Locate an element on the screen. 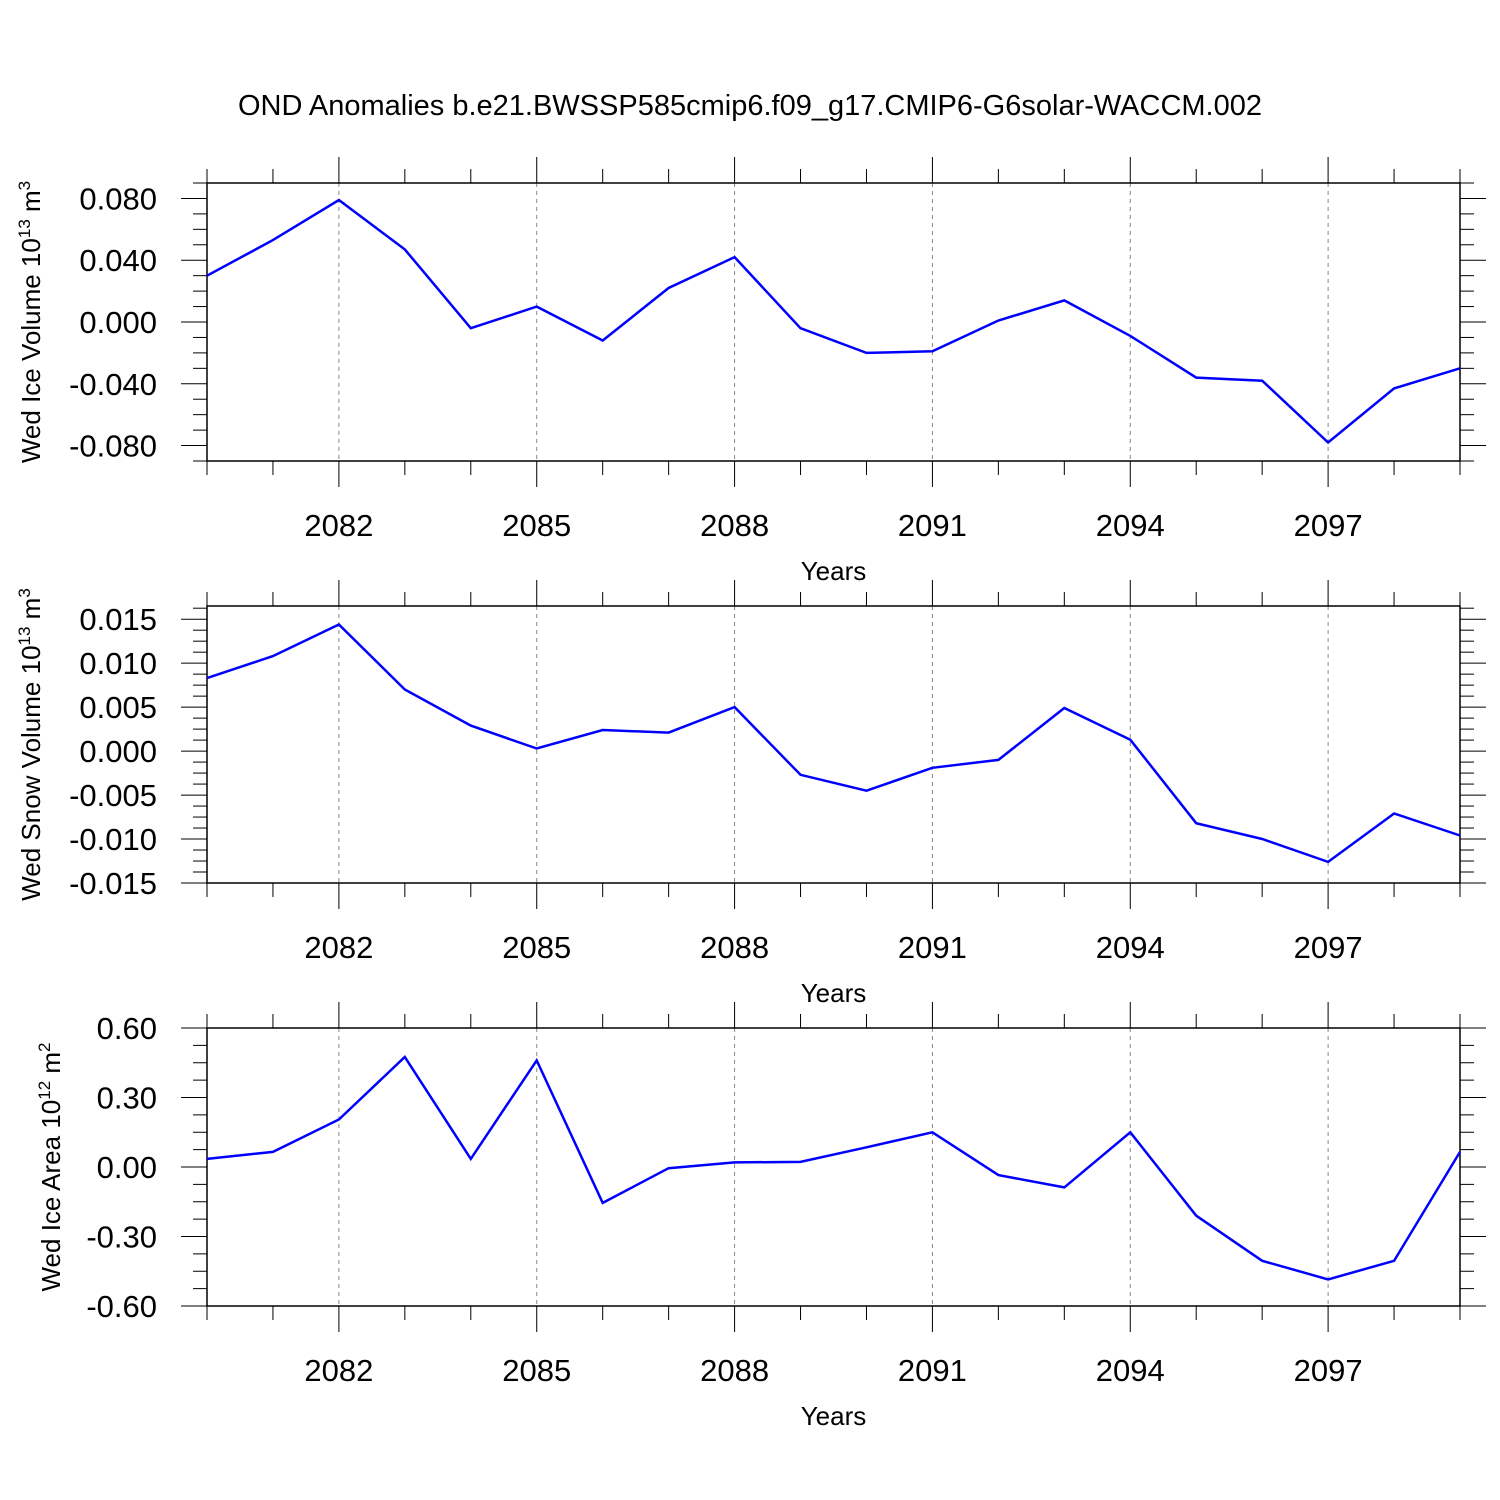 This screenshot has height=1500, width=1500. y-axis-label: Wed Snow Volume 1013 m3 is located at coordinates (30, 744).